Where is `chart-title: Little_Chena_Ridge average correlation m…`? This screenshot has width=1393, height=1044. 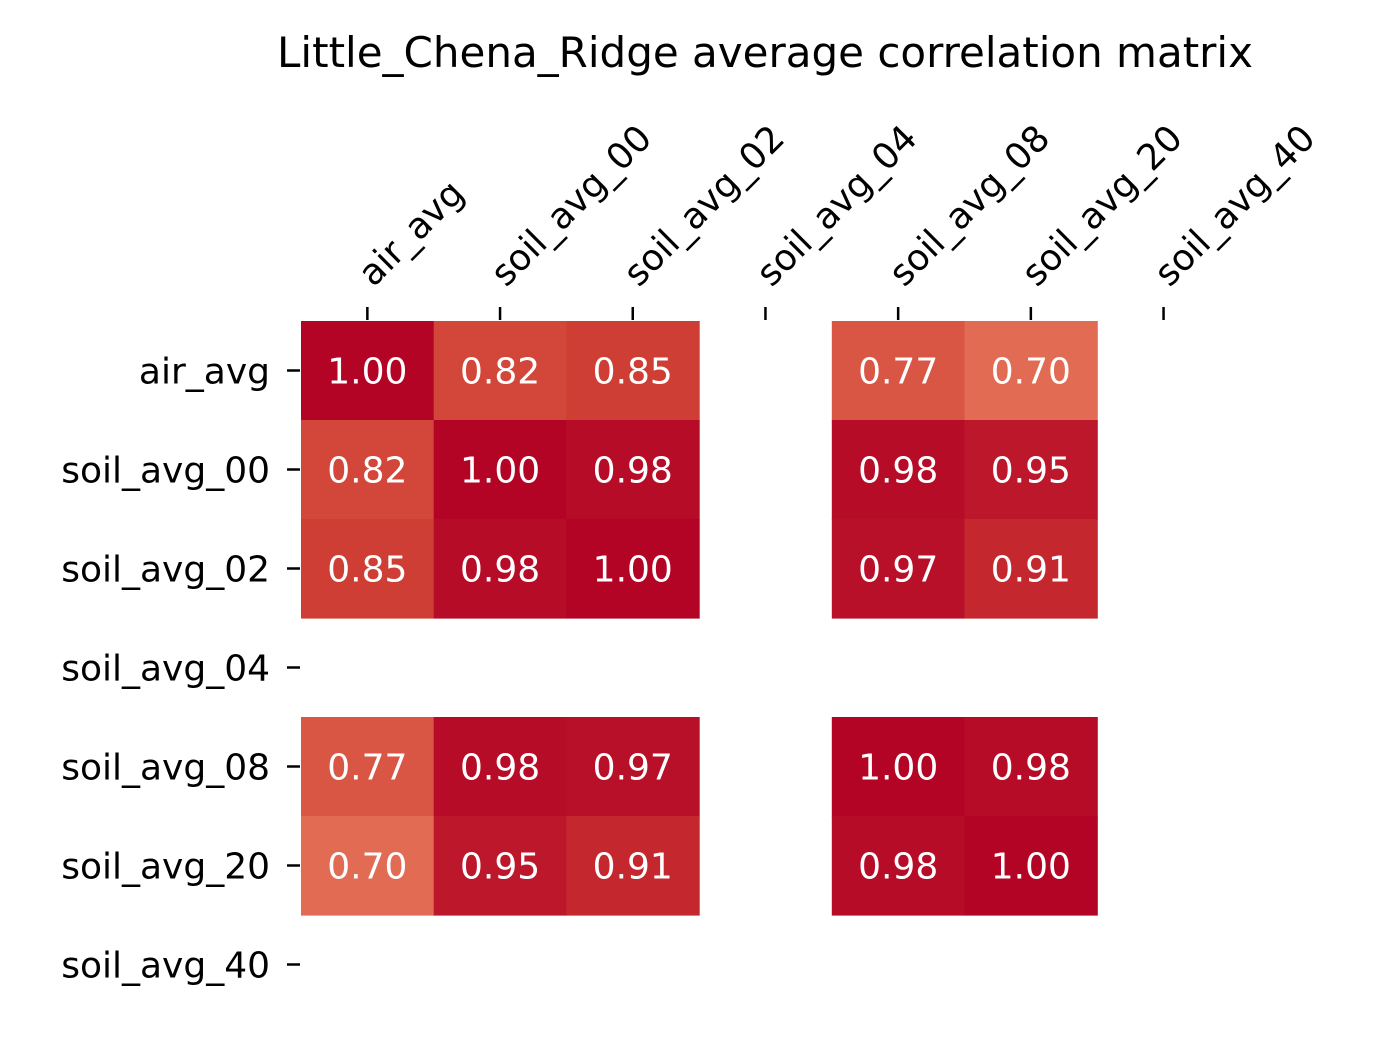
chart-title: Little_Chena_Ridge average correlation m… is located at coordinates (765, 52).